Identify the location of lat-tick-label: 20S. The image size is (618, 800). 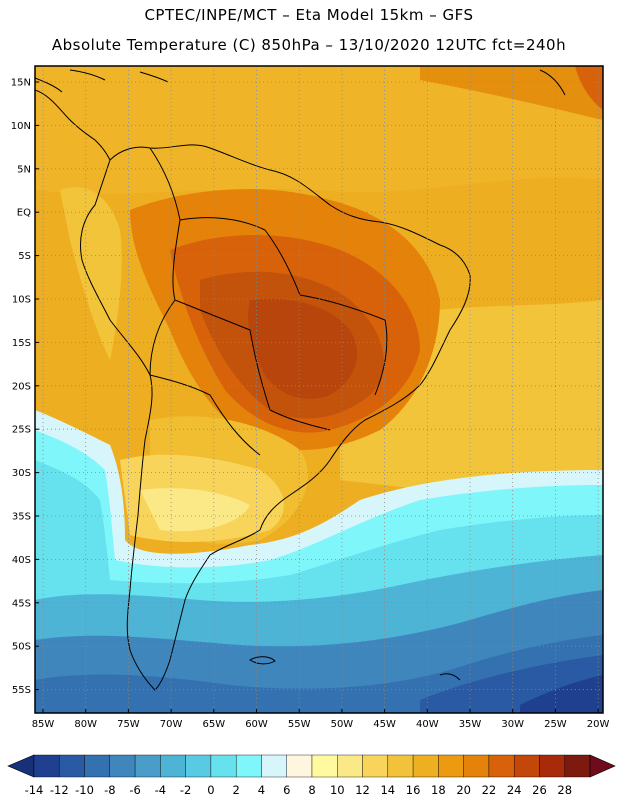
(21, 386).